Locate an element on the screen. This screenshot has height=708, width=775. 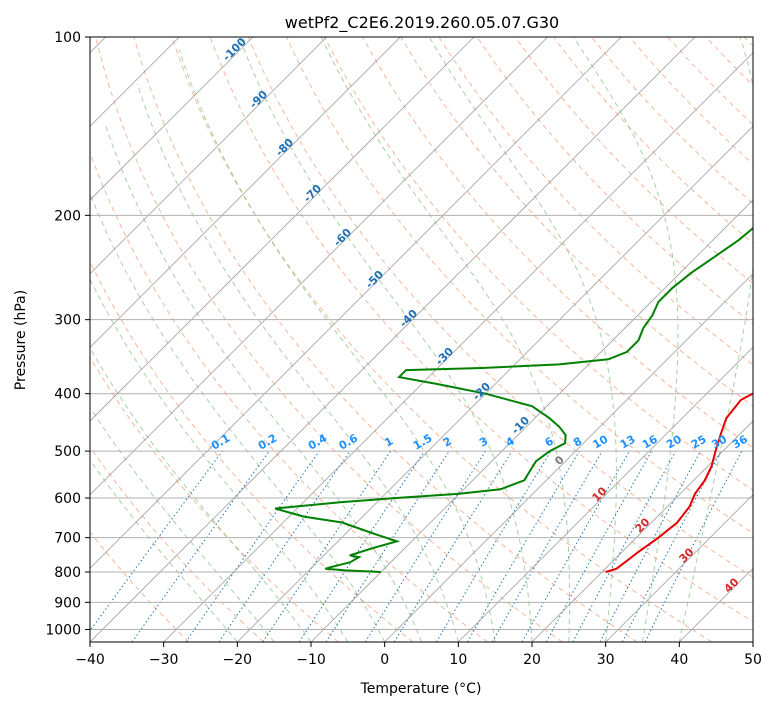
y-tick-label: 100 is located at coordinates (67, 38).